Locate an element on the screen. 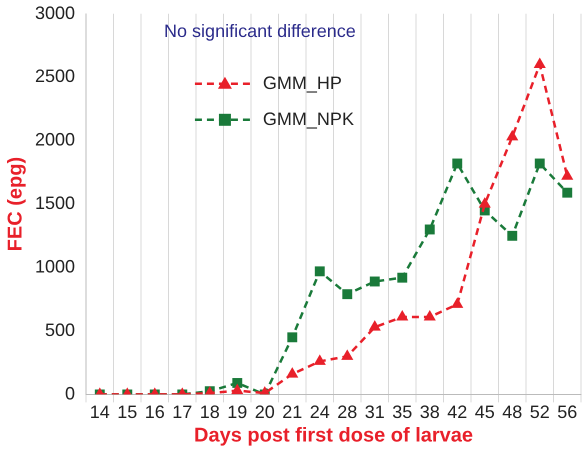 This screenshot has width=588, height=452. x-tick-label: 28 is located at coordinates (347, 412).